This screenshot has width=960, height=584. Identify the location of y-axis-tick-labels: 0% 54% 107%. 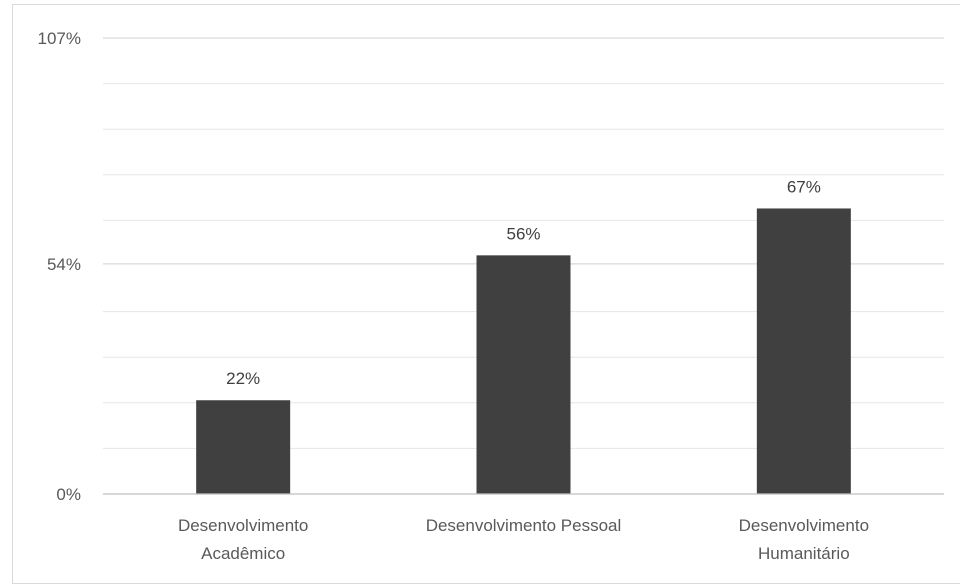
(59, 266).